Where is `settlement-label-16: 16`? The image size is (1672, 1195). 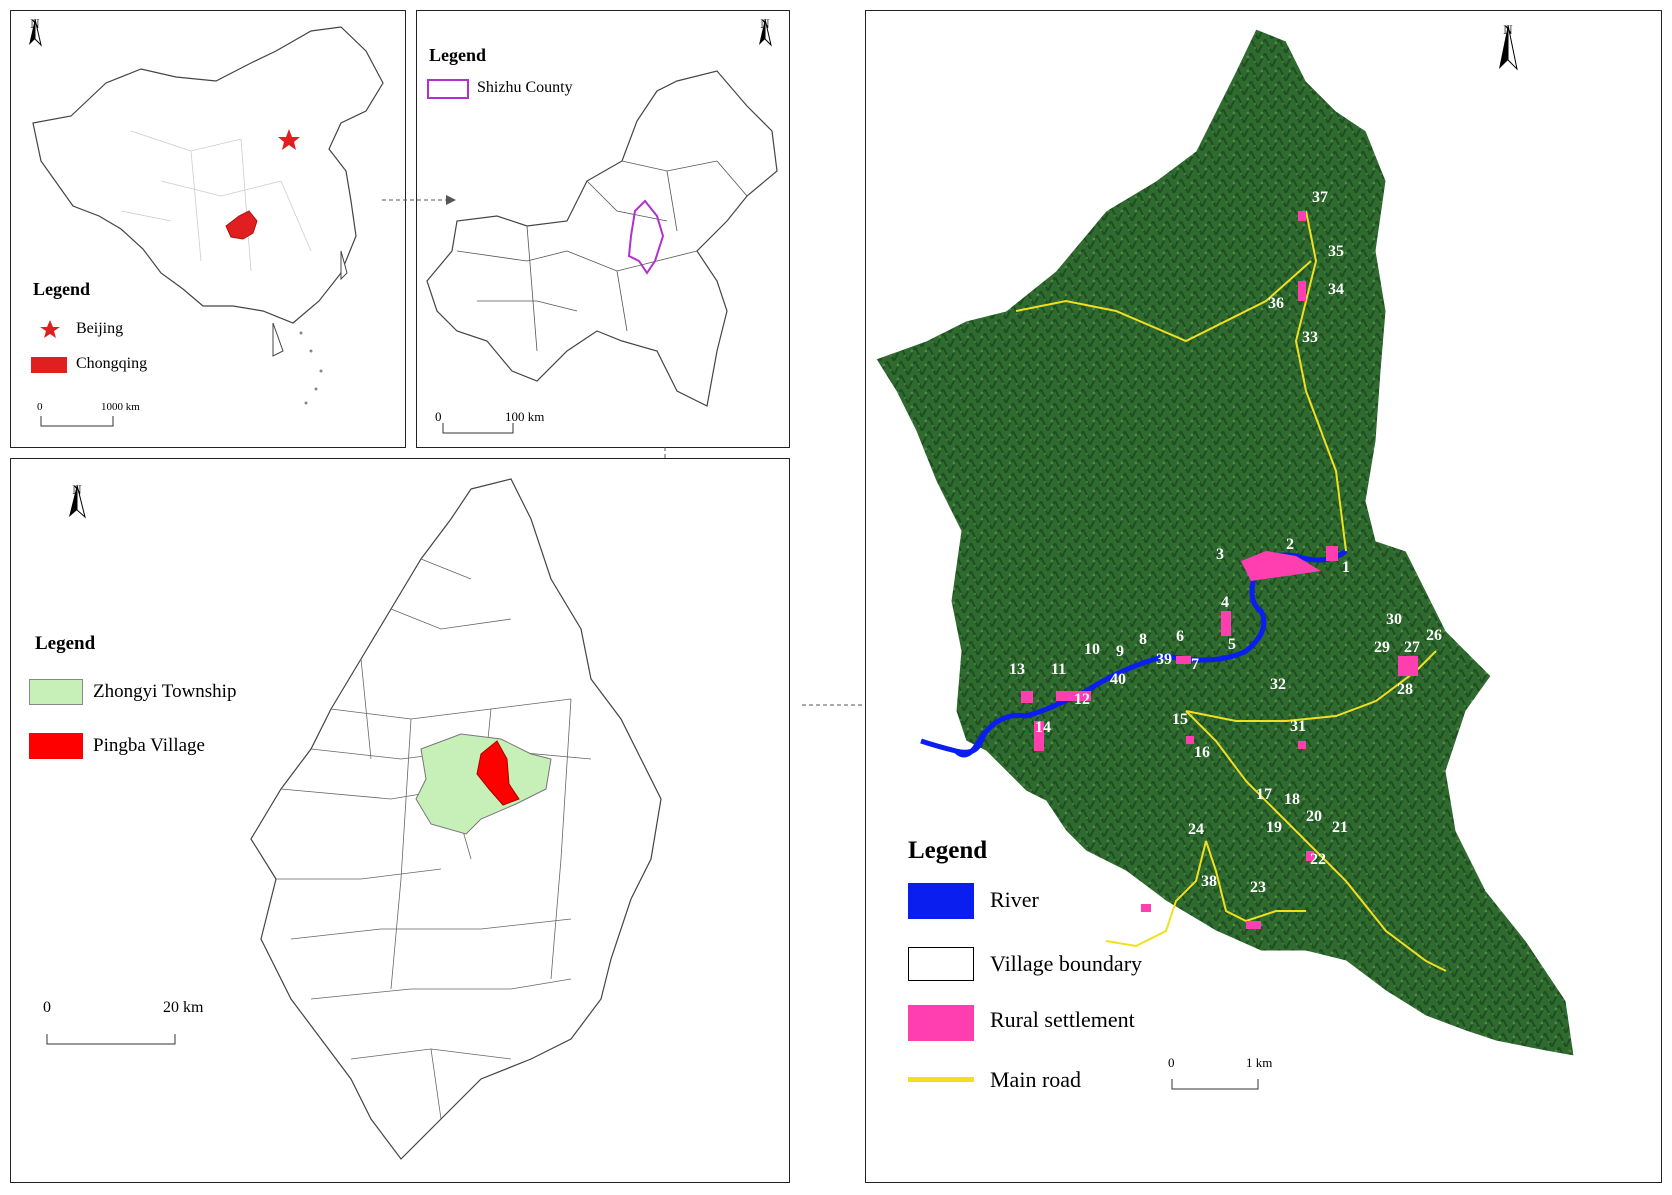 settlement-label-16: 16 is located at coordinates (1202, 752).